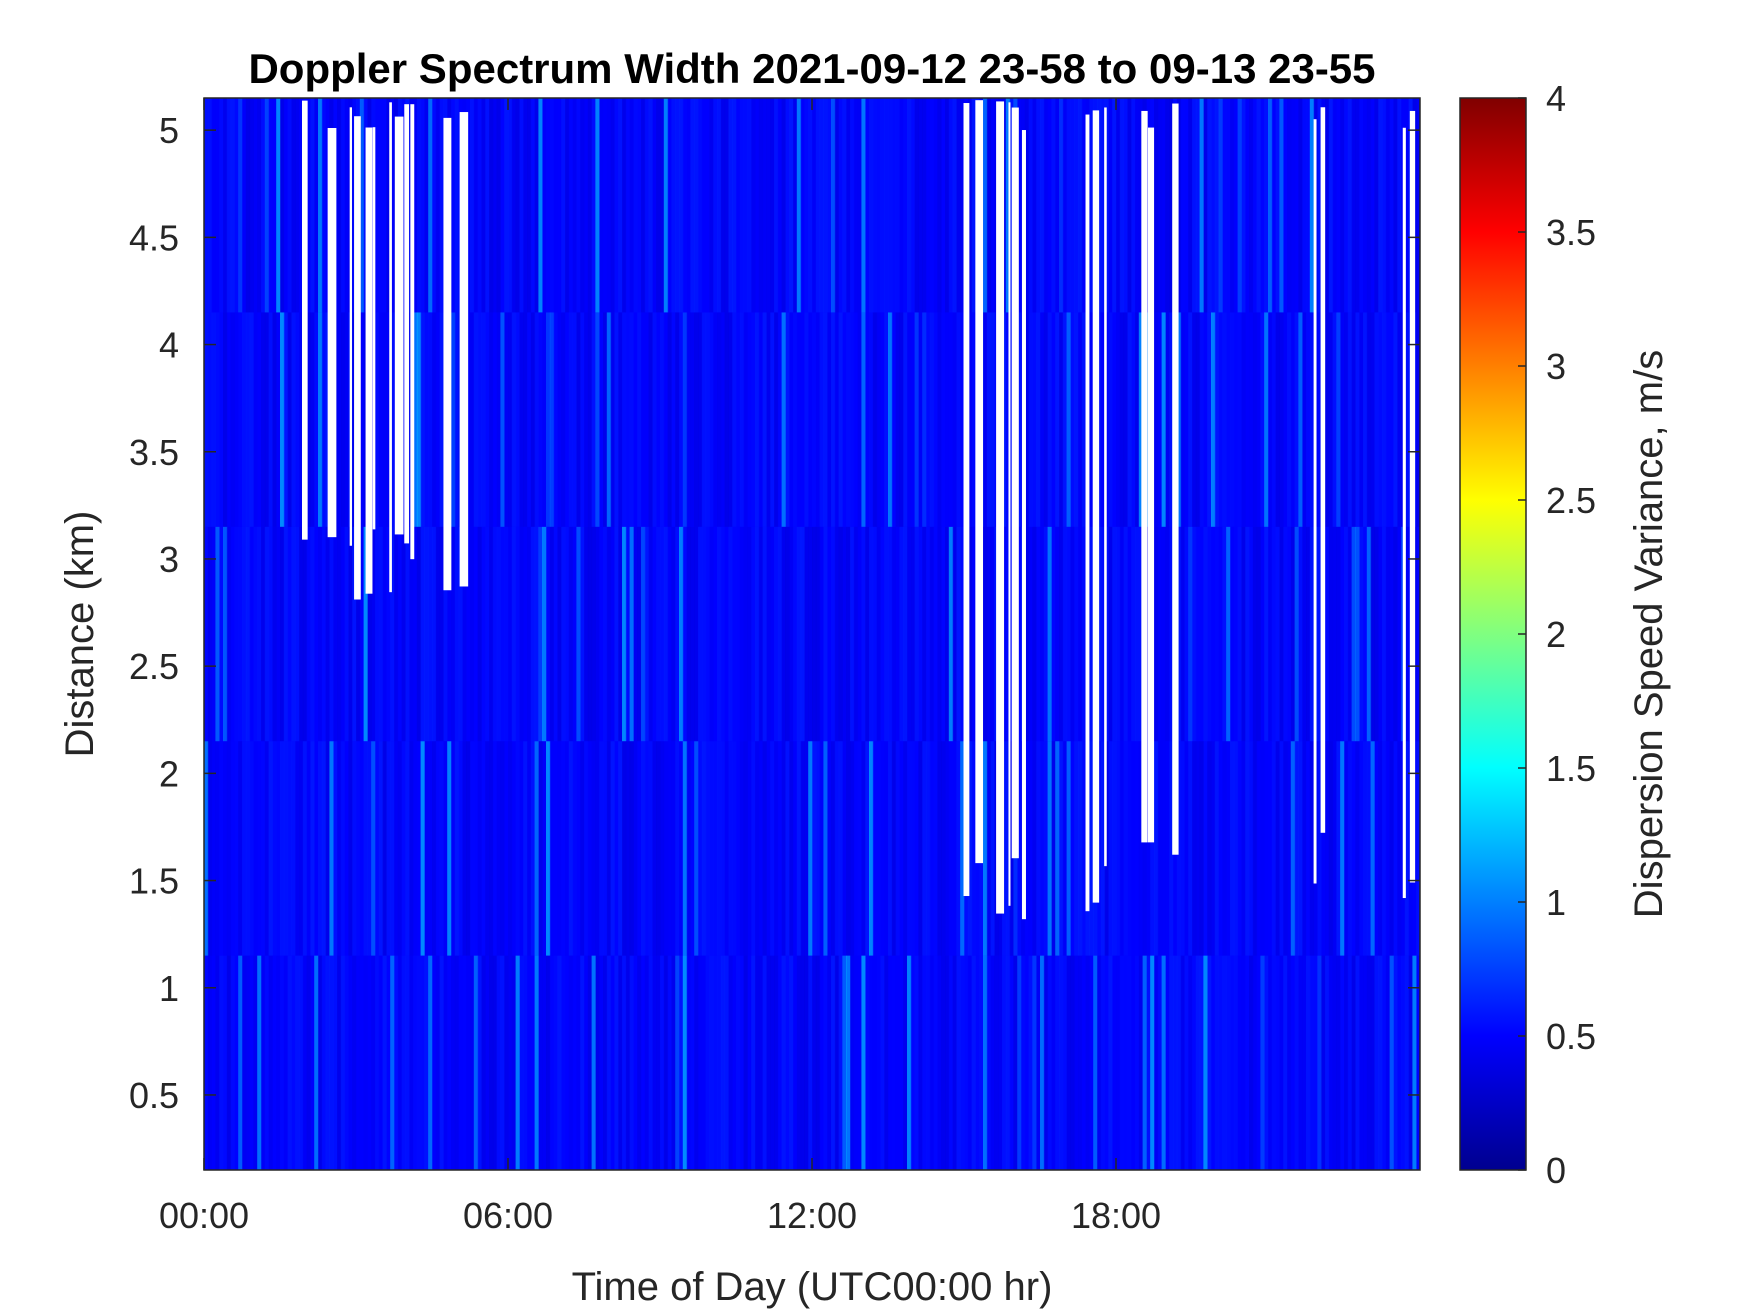  I want to click on y-tick-label: 4, so click(169, 345).